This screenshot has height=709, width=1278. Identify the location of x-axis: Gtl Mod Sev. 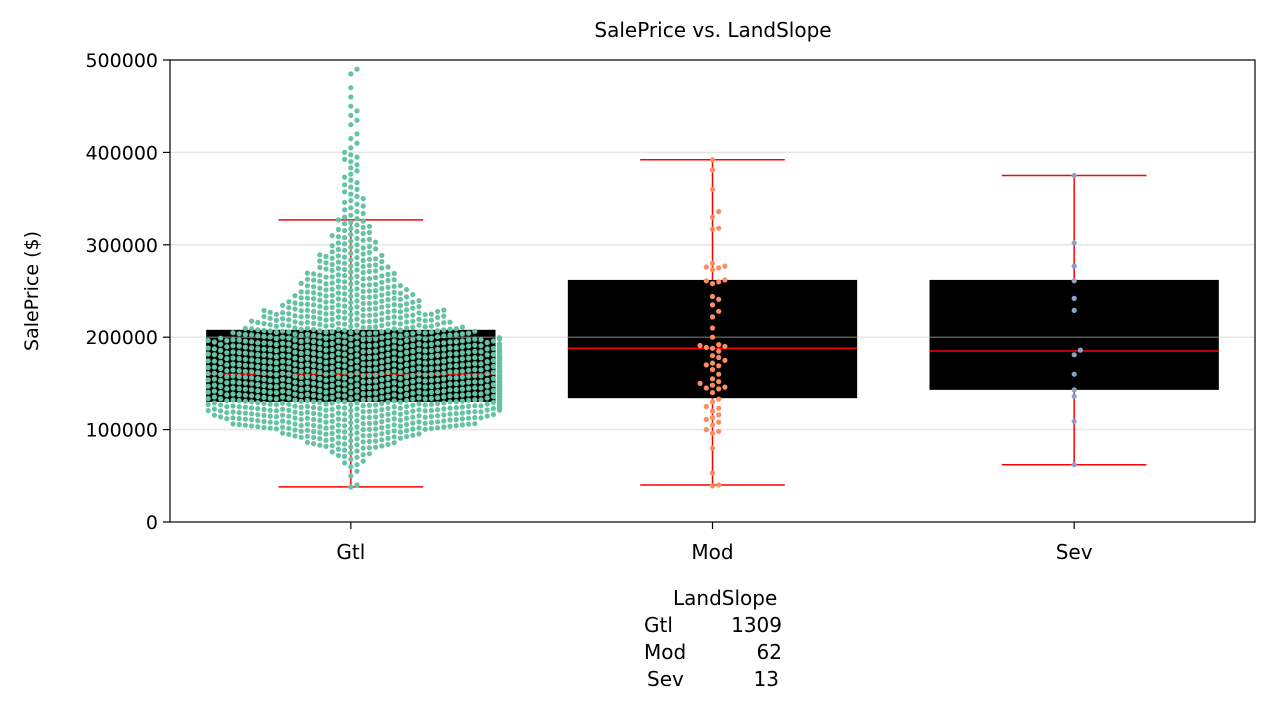
(714, 543).